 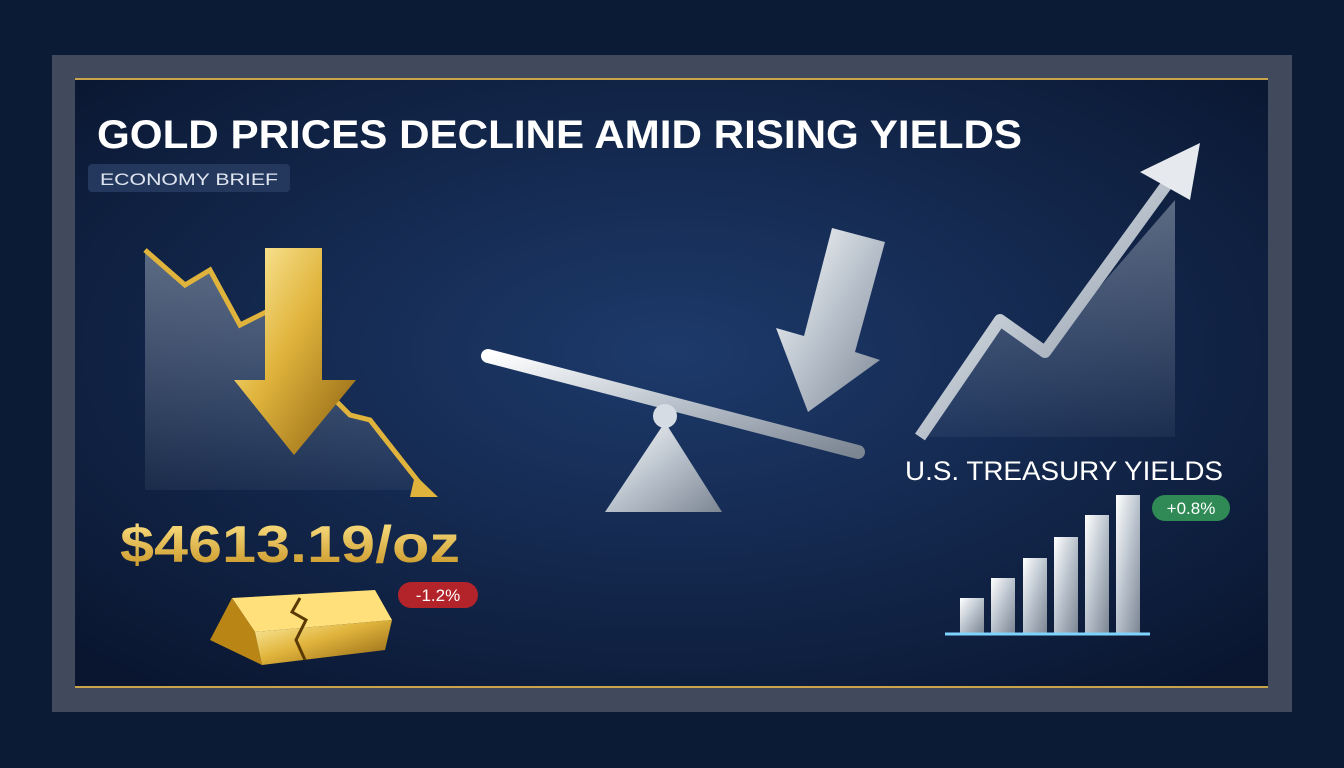 What do you see at coordinates (290, 545) in the screenshot?
I see `gold-price: $4613.19/oz` at bounding box center [290, 545].